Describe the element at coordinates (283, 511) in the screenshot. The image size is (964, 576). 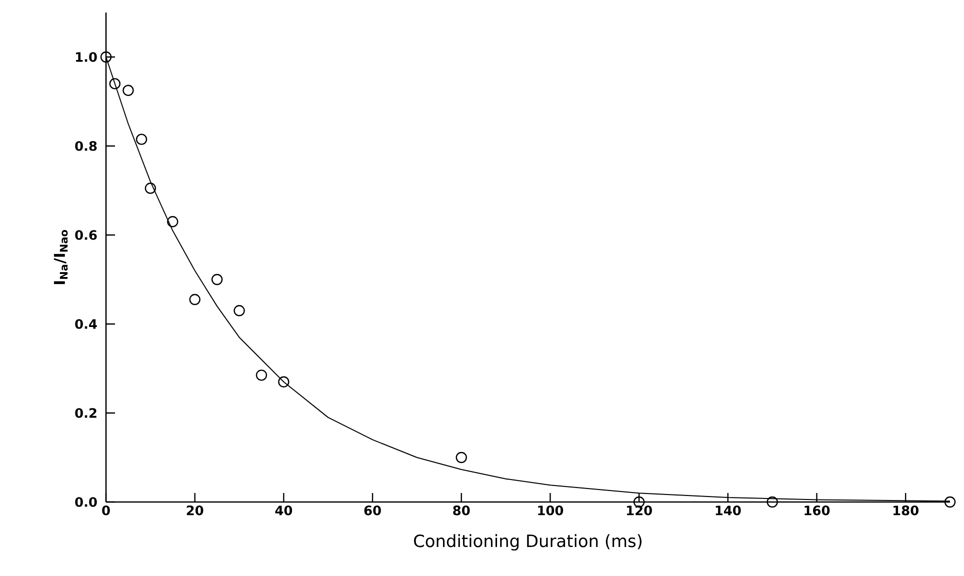
I see `x-tick-label: 40` at that location.